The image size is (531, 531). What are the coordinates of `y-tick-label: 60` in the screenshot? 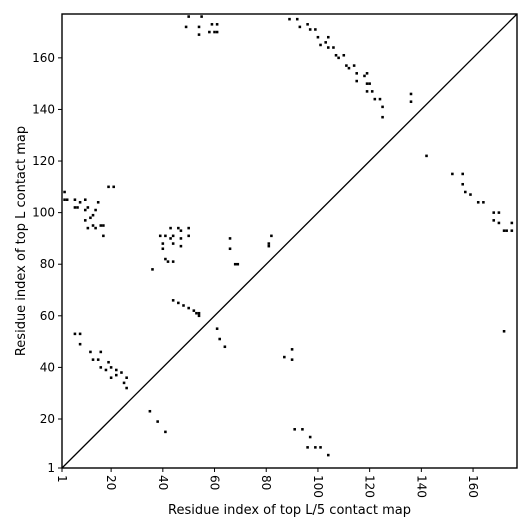 It's located at (47, 316).